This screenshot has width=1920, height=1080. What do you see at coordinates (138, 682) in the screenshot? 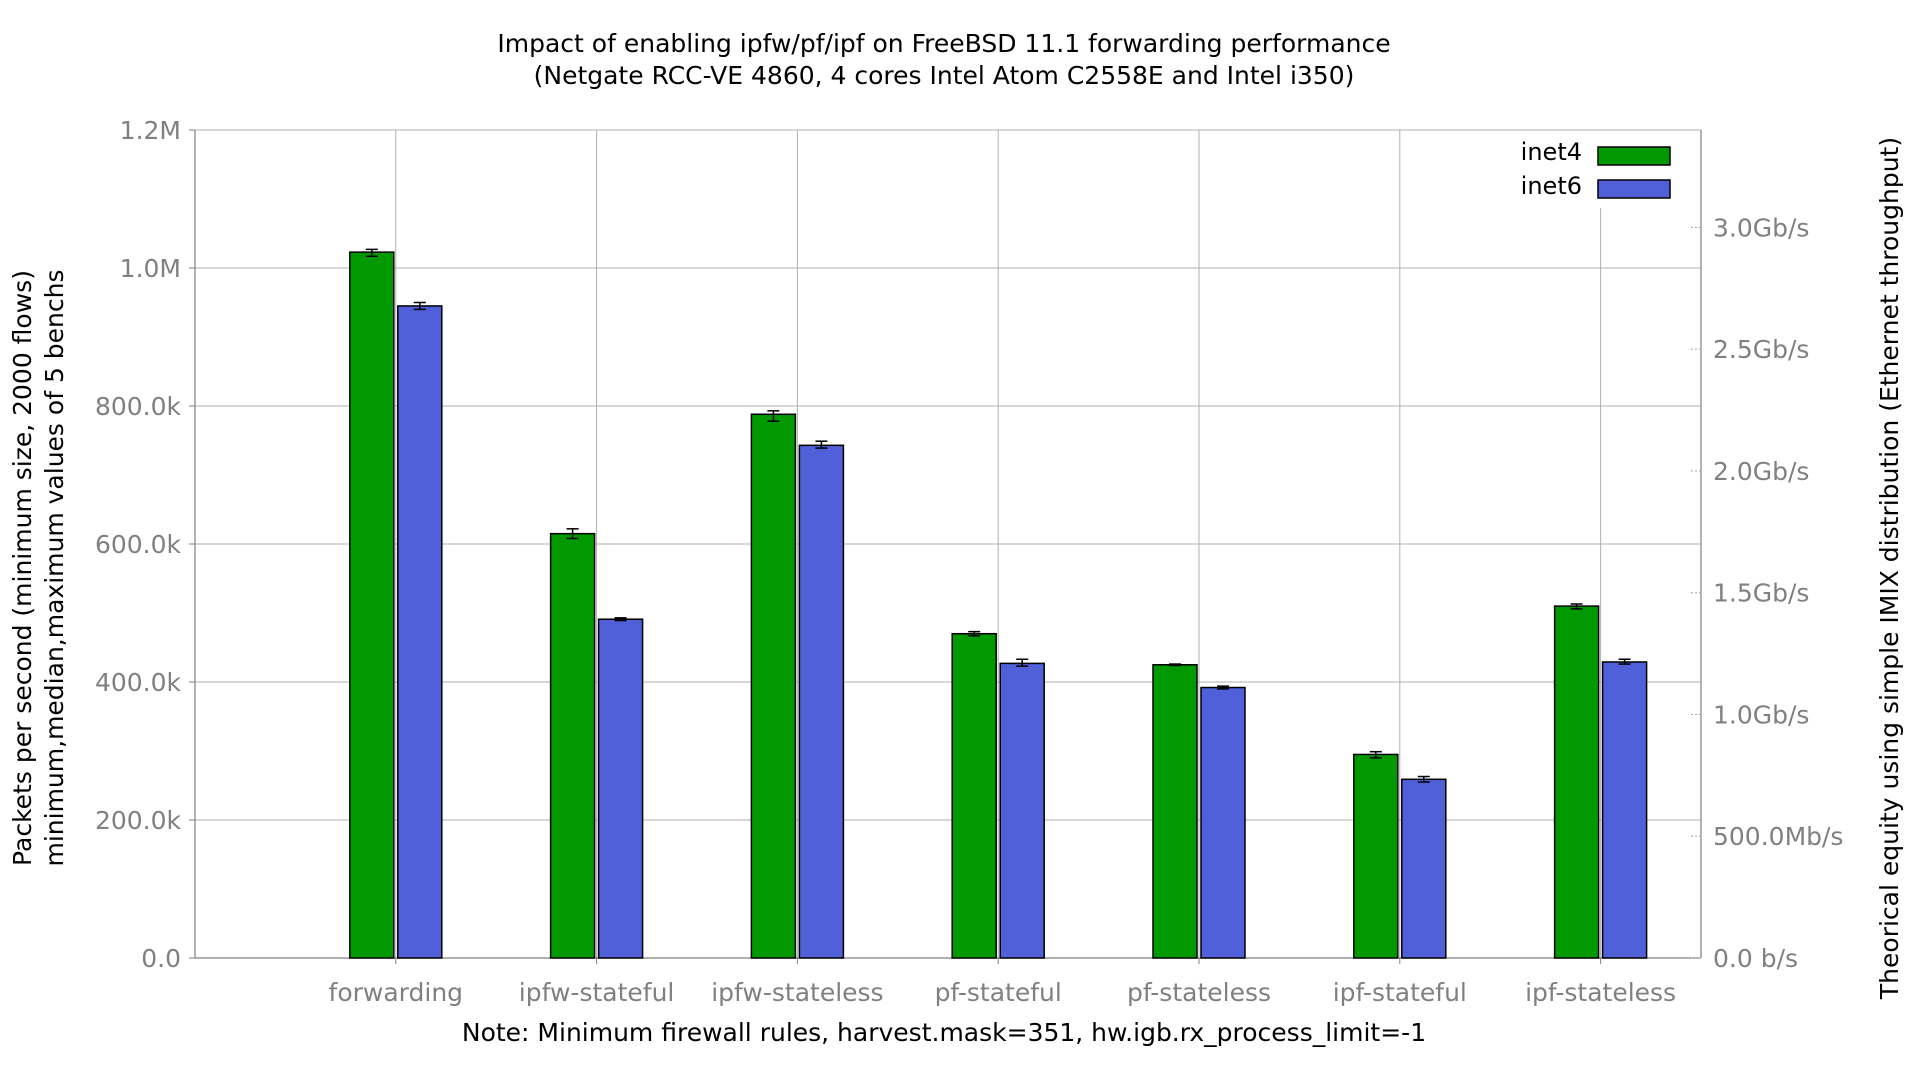
I see `y-tick-label: 400.0k` at bounding box center [138, 682].